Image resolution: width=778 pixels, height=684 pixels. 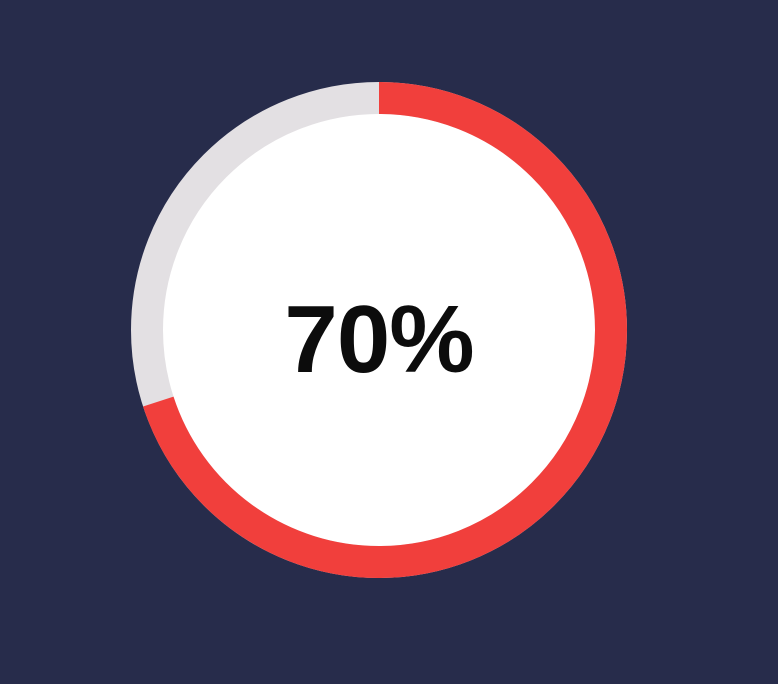 I want to click on progress-percentage-label: 70%, so click(x=379, y=339).